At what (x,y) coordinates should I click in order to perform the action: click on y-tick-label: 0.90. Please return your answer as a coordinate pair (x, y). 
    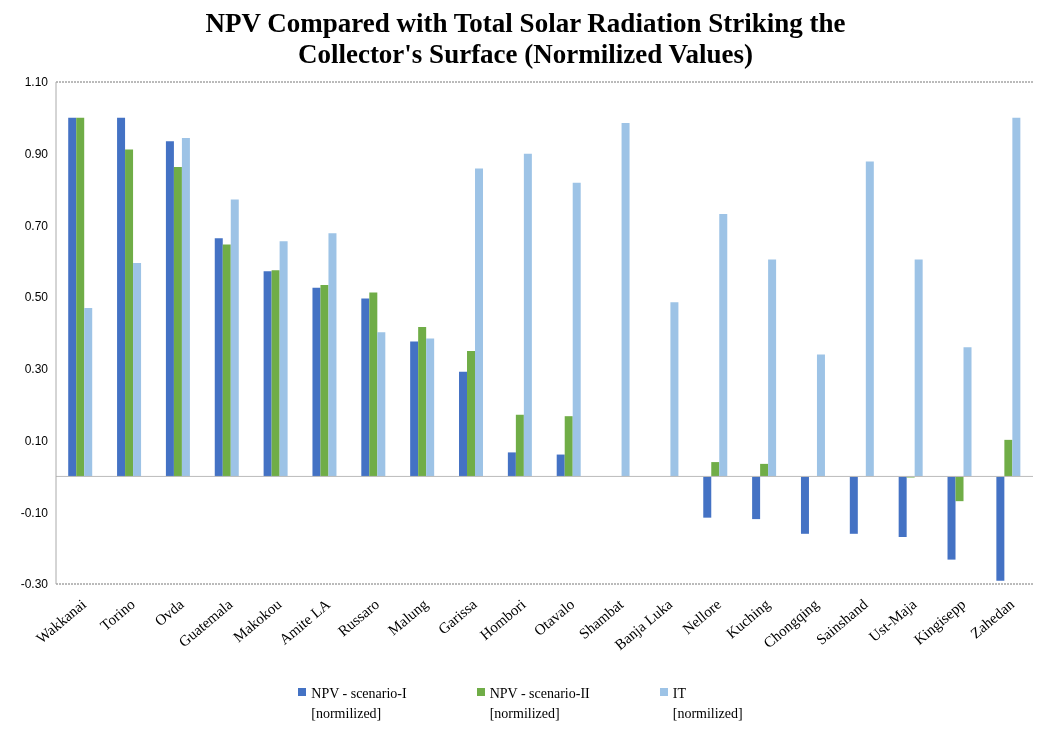
    Looking at the image, I should click on (36, 153).